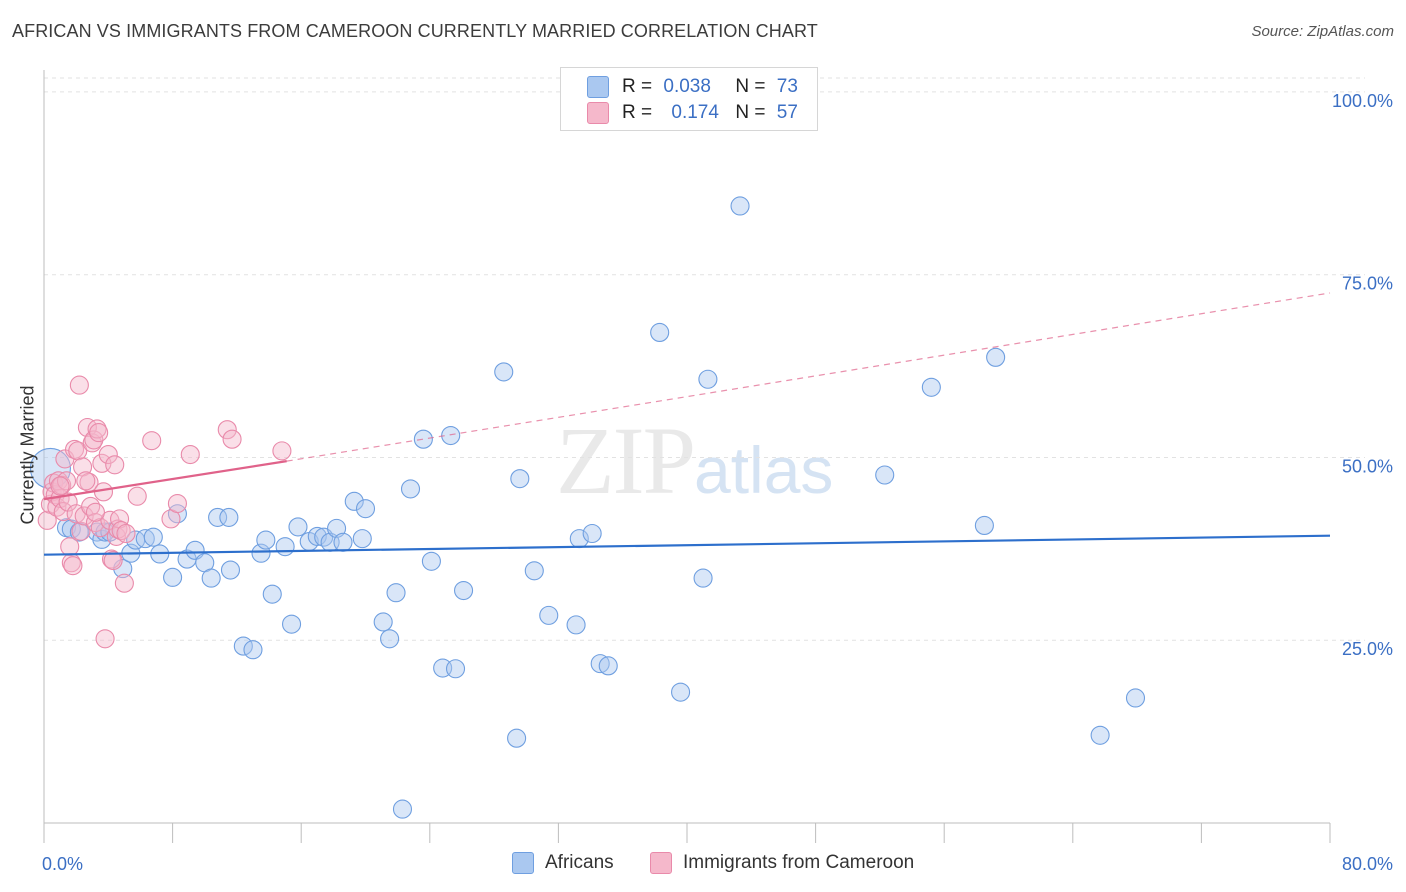 Image resolution: width=1406 pixels, height=892 pixels. Describe the element at coordinates (787, 112) in the screenshot. I see `legend-n-value: 57` at that location.